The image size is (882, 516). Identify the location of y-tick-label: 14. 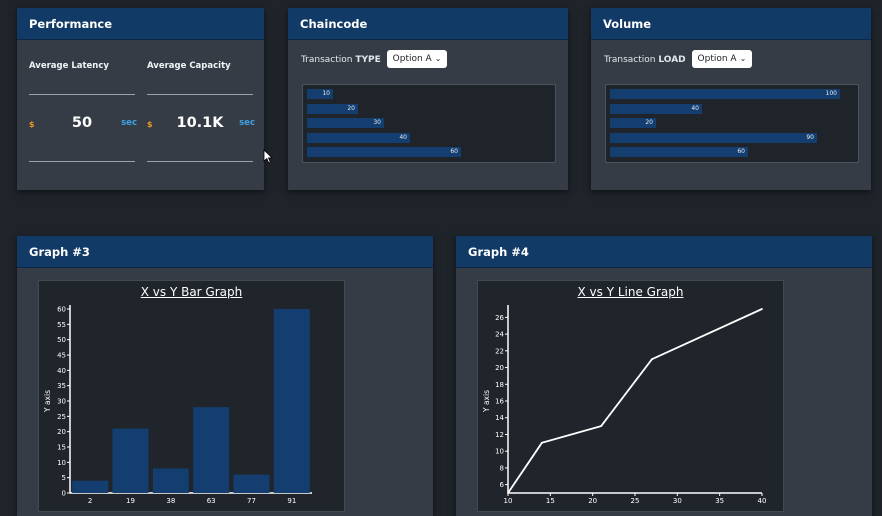
(499, 418).